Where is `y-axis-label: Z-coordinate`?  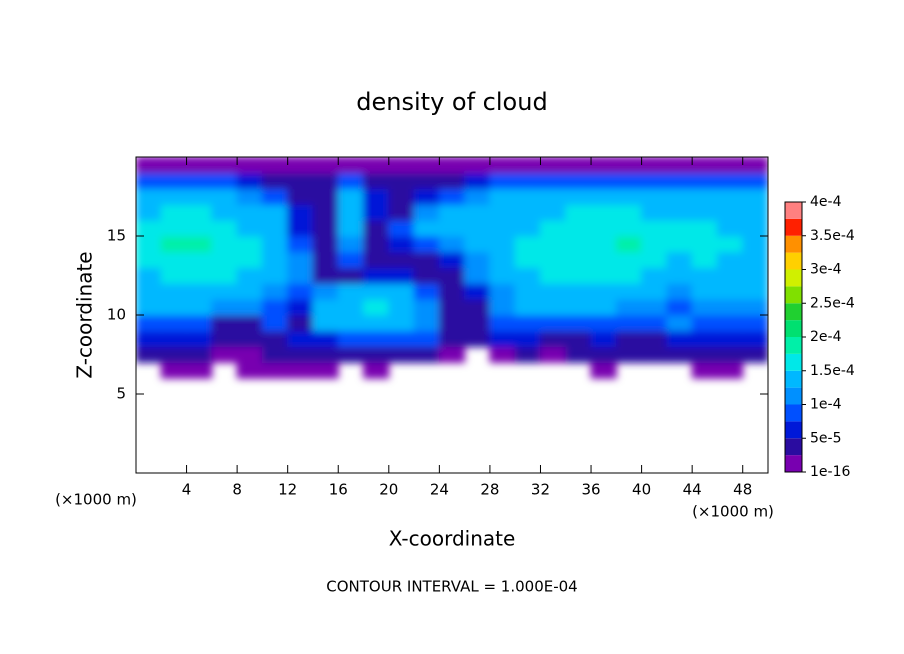
y-axis-label: Z-coordinate is located at coordinates (85, 314).